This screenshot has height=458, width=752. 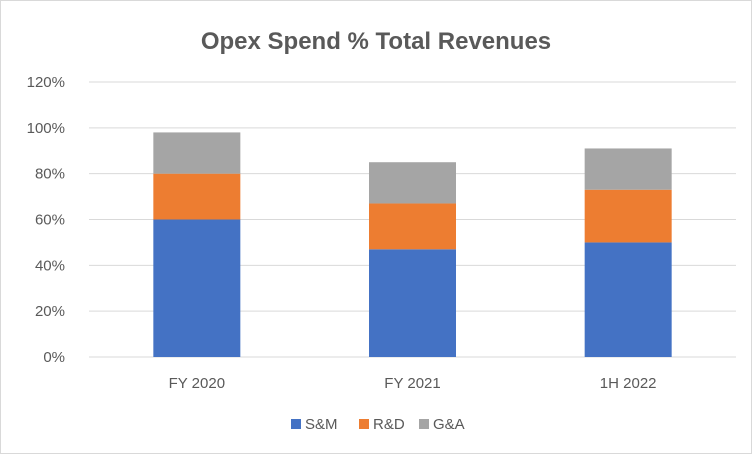 What do you see at coordinates (50, 265) in the screenshot?
I see `y-tick-label: 40%` at bounding box center [50, 265].